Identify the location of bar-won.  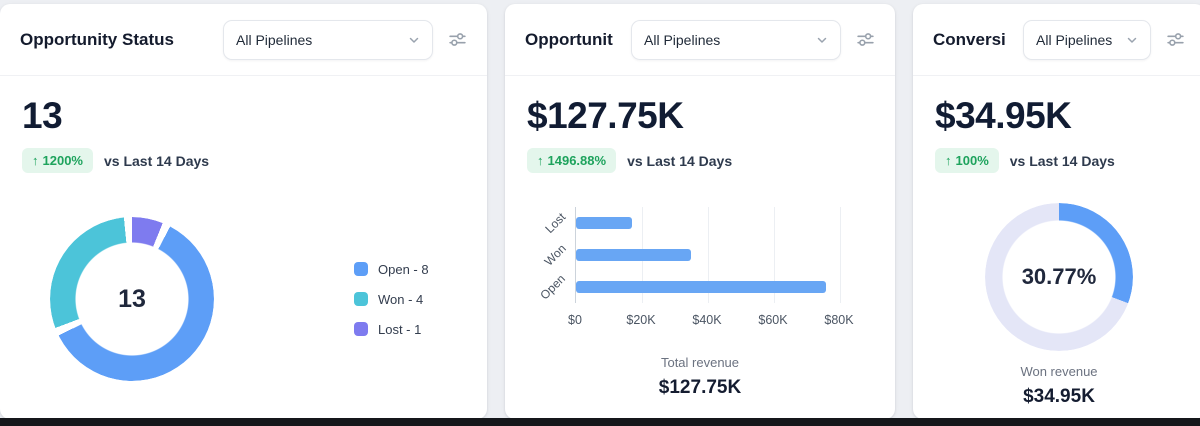
(634, 255).